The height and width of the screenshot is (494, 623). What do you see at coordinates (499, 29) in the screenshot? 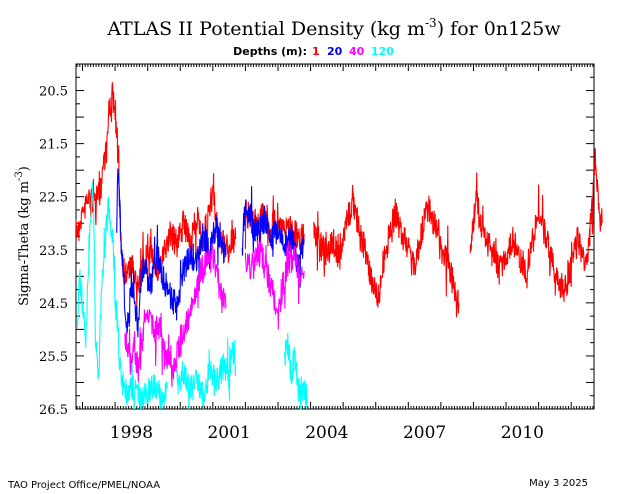
I see `chart-title-tail: ) for 0n125w` at bounding box center [499, 29].